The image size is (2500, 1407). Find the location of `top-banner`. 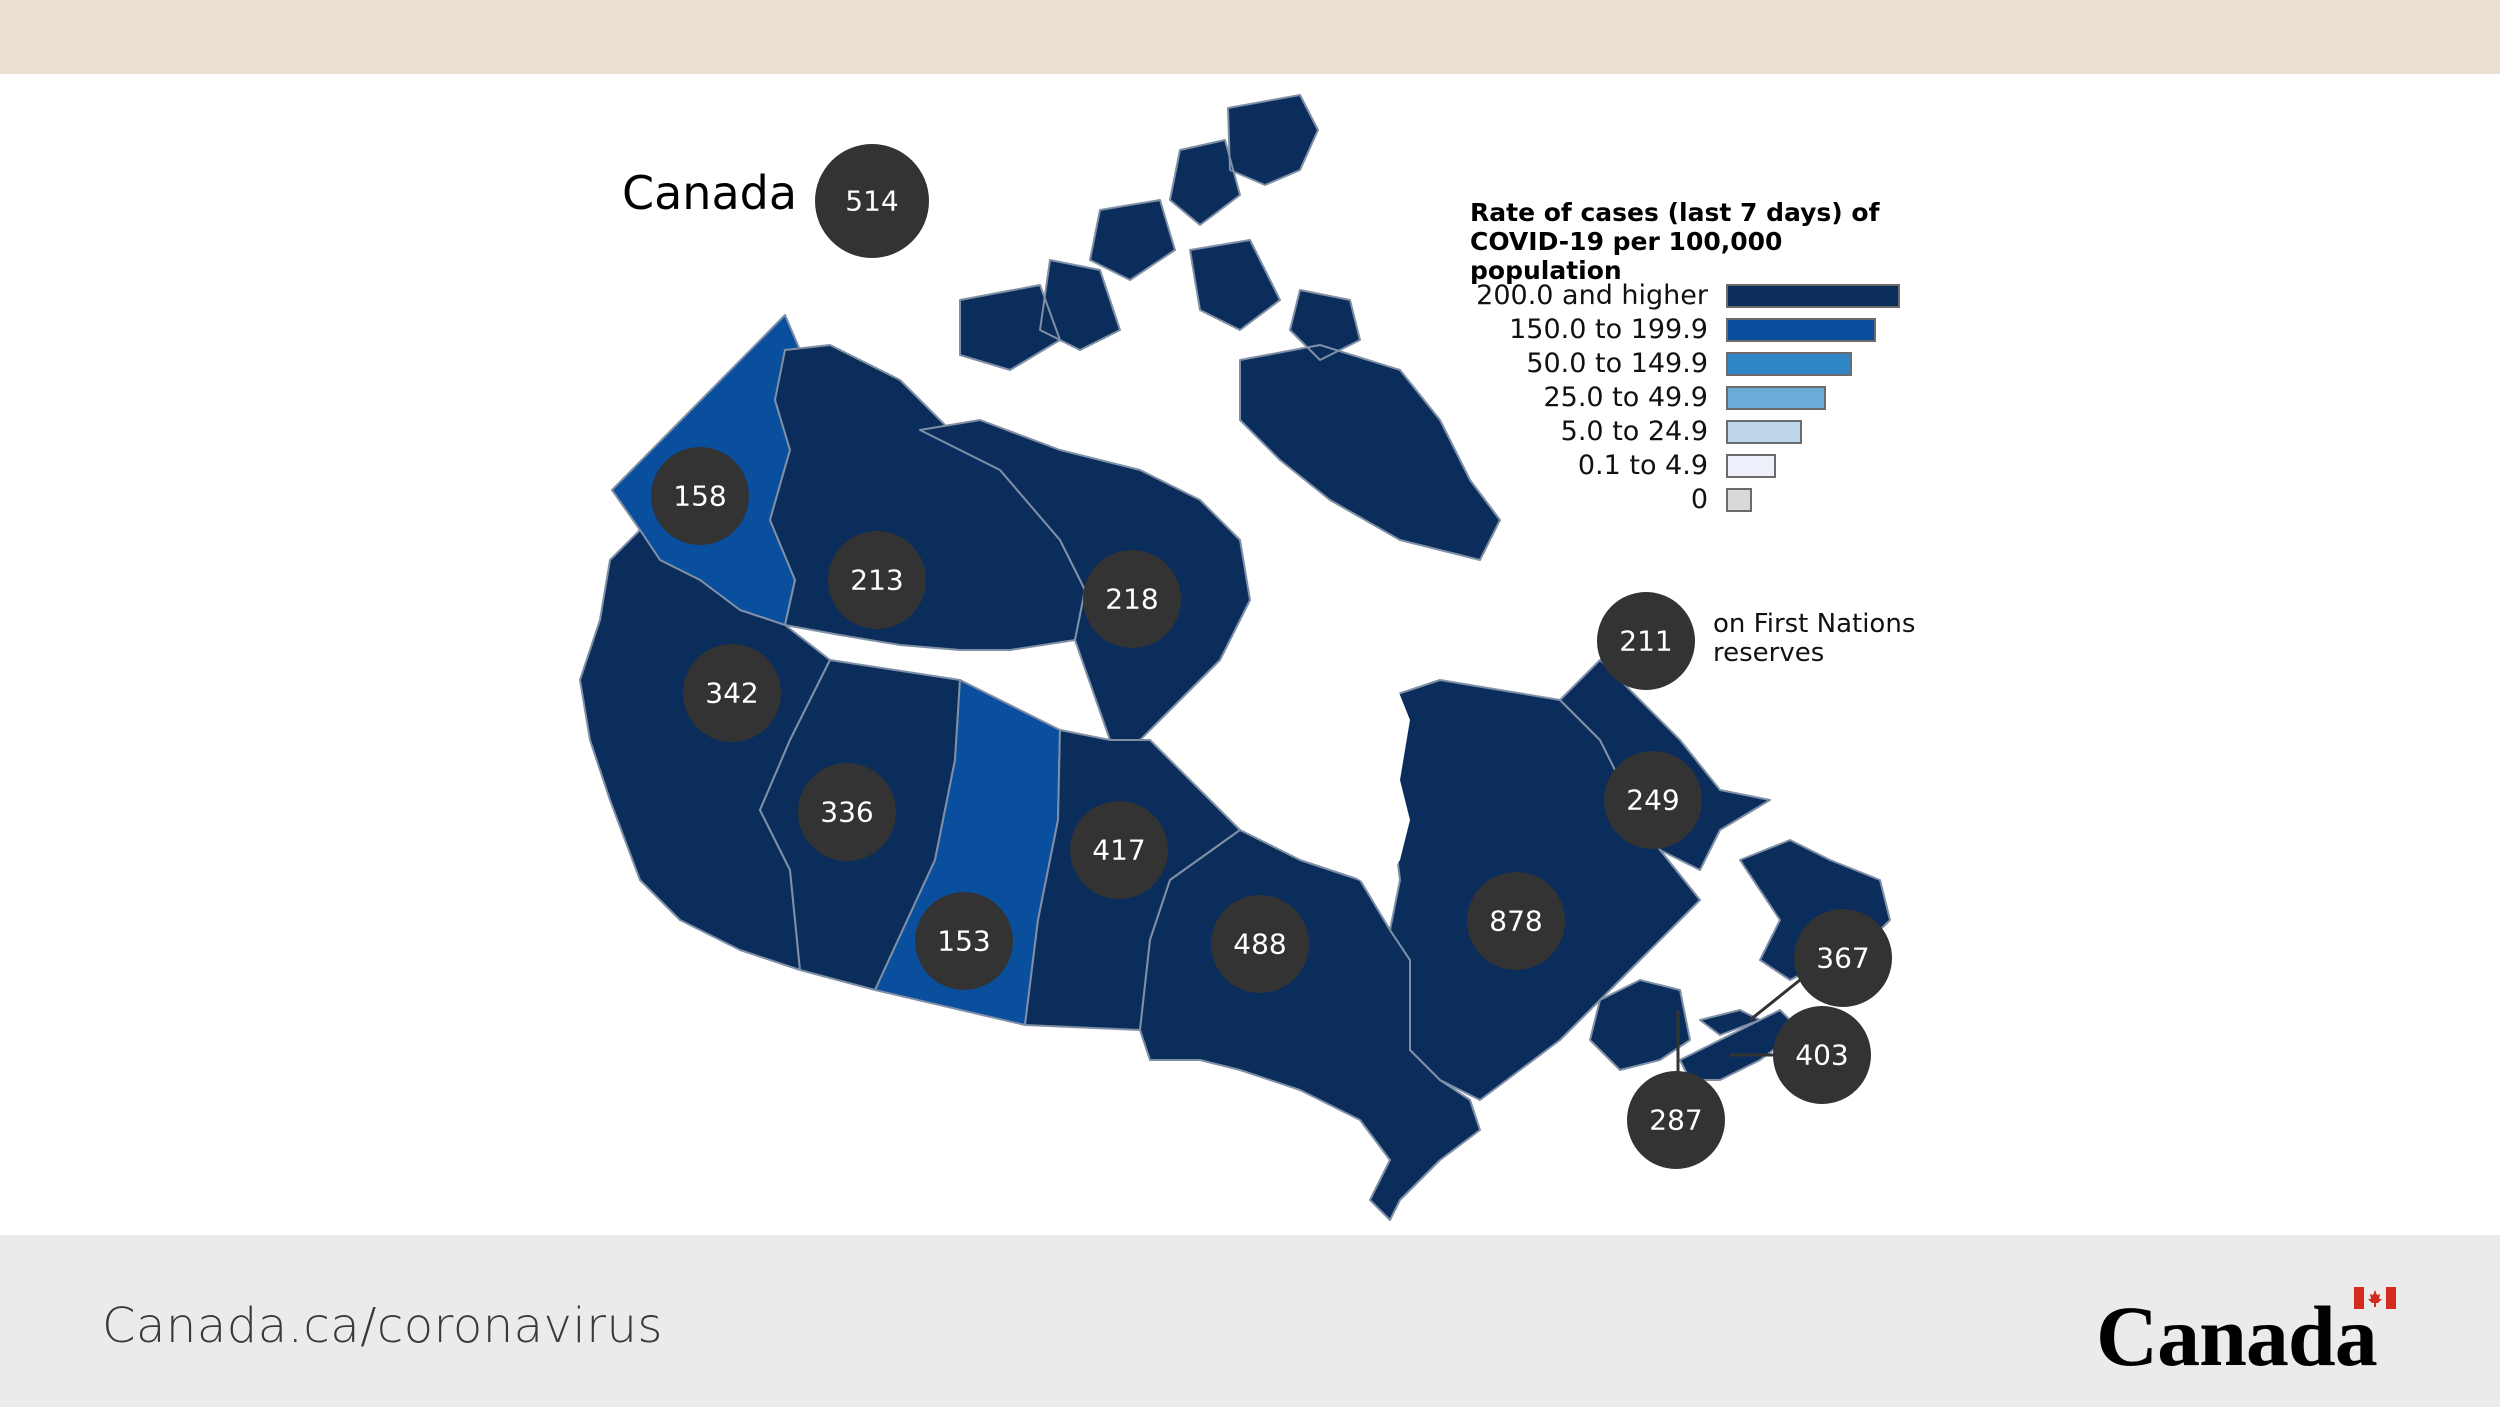

top-banner is located at coordinates (1250, 37).